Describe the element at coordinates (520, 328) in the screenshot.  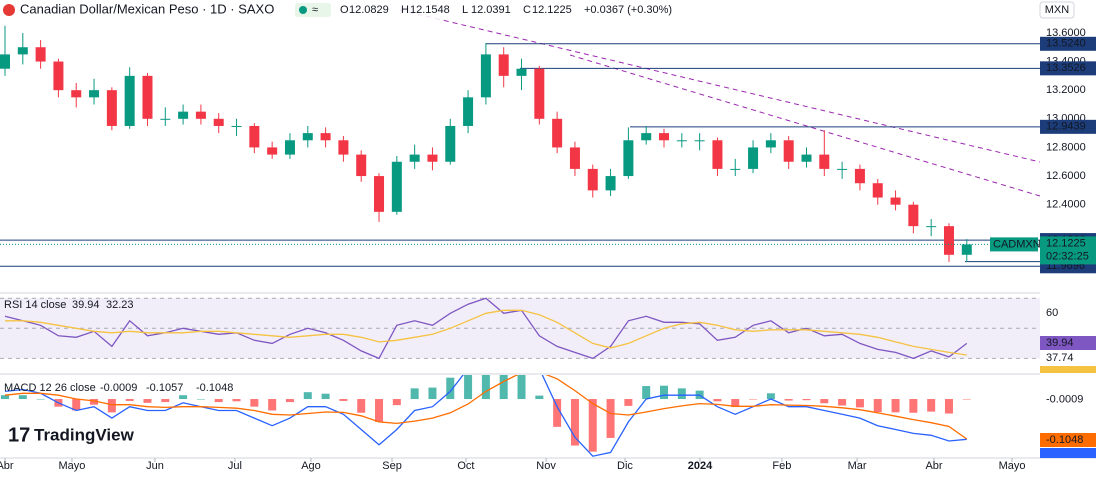
I see `rsi-pane` at that location.